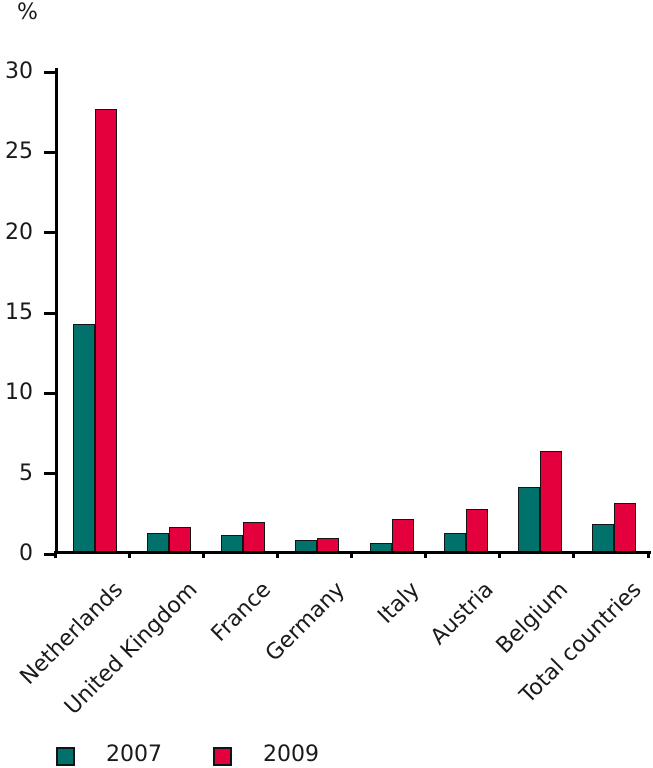 The image size is (653, 768). I want to click on bar-2009-united-kingdom, so click(180, 538).